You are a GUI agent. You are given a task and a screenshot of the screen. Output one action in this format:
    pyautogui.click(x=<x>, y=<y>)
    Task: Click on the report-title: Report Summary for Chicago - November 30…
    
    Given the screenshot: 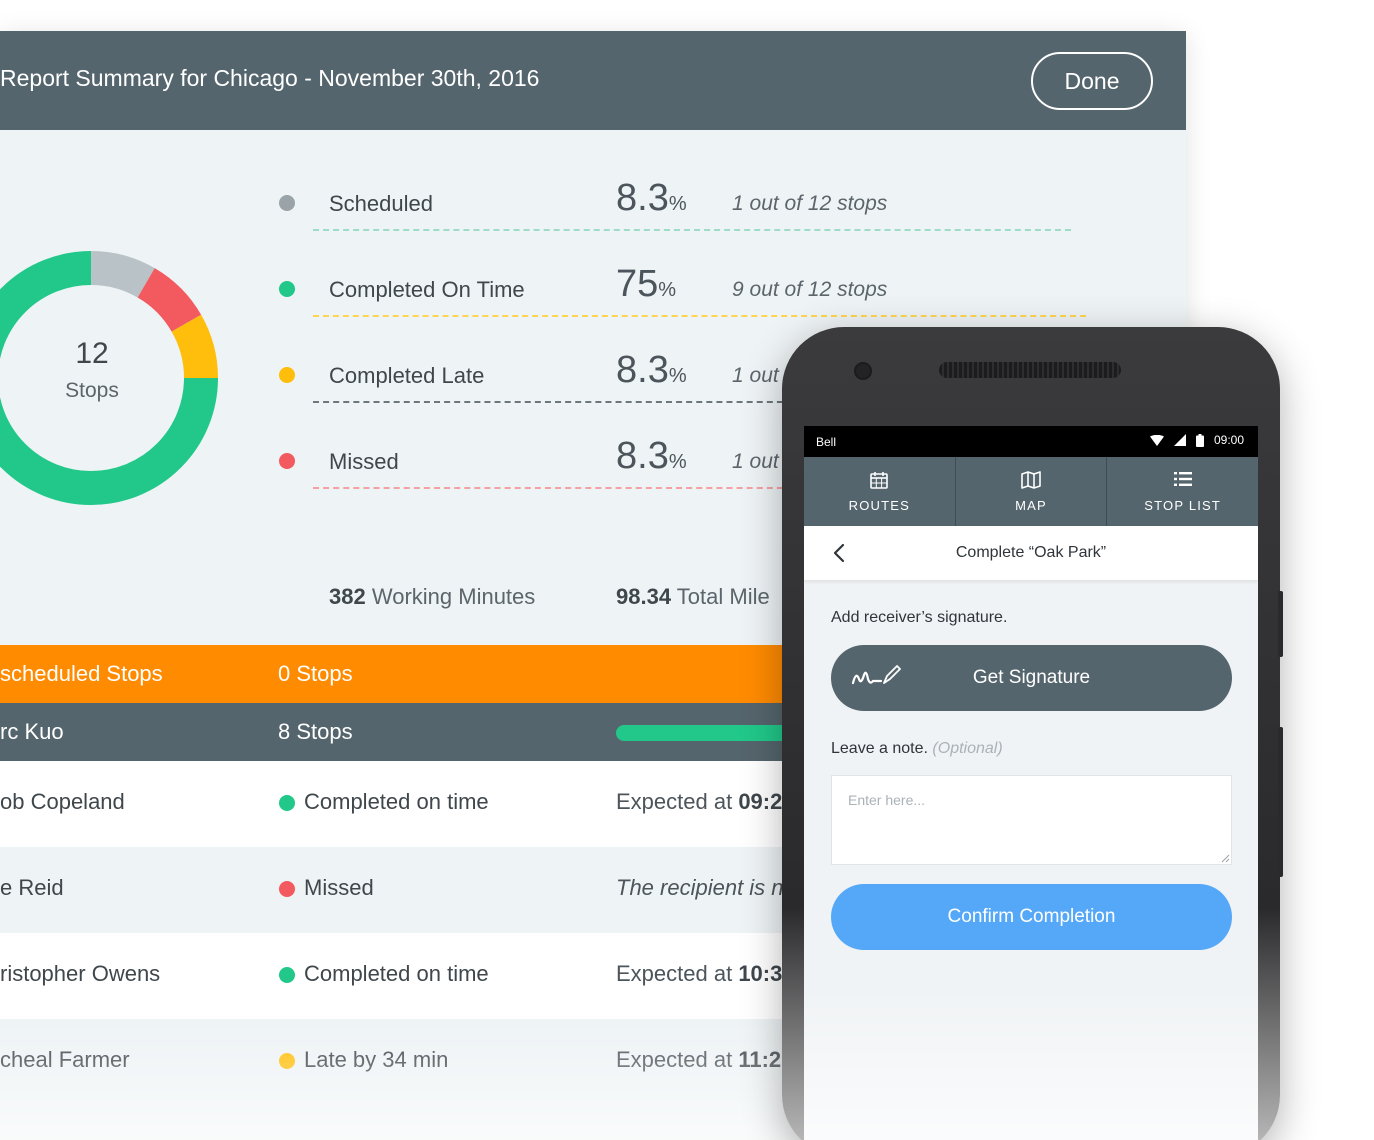 What is the action you would take?
    pyautogui.click(x=270, y=78)
    